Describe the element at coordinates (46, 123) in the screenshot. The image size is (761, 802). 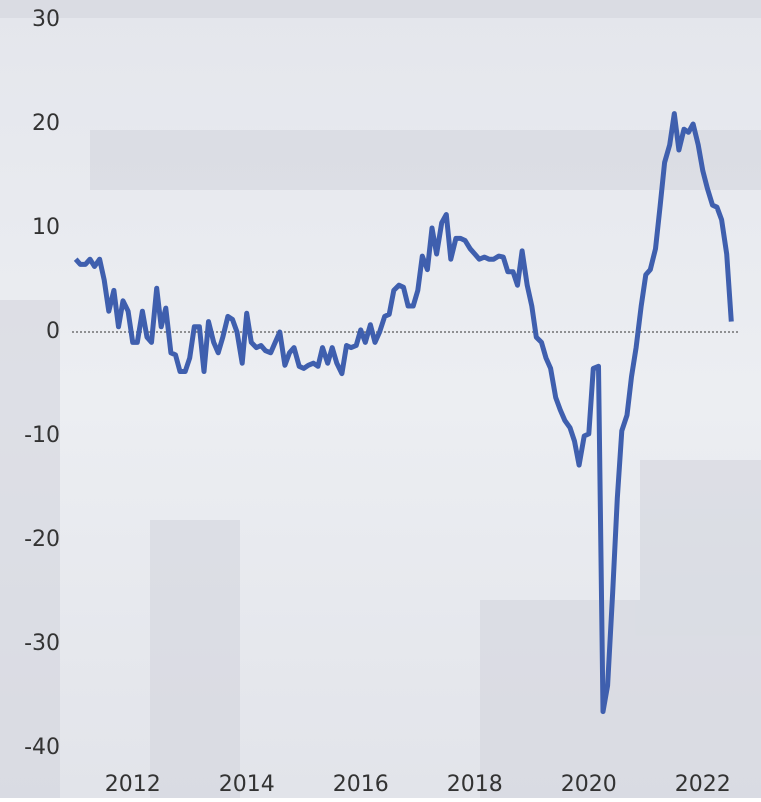
I see `y-tick-label: 20` at that location.